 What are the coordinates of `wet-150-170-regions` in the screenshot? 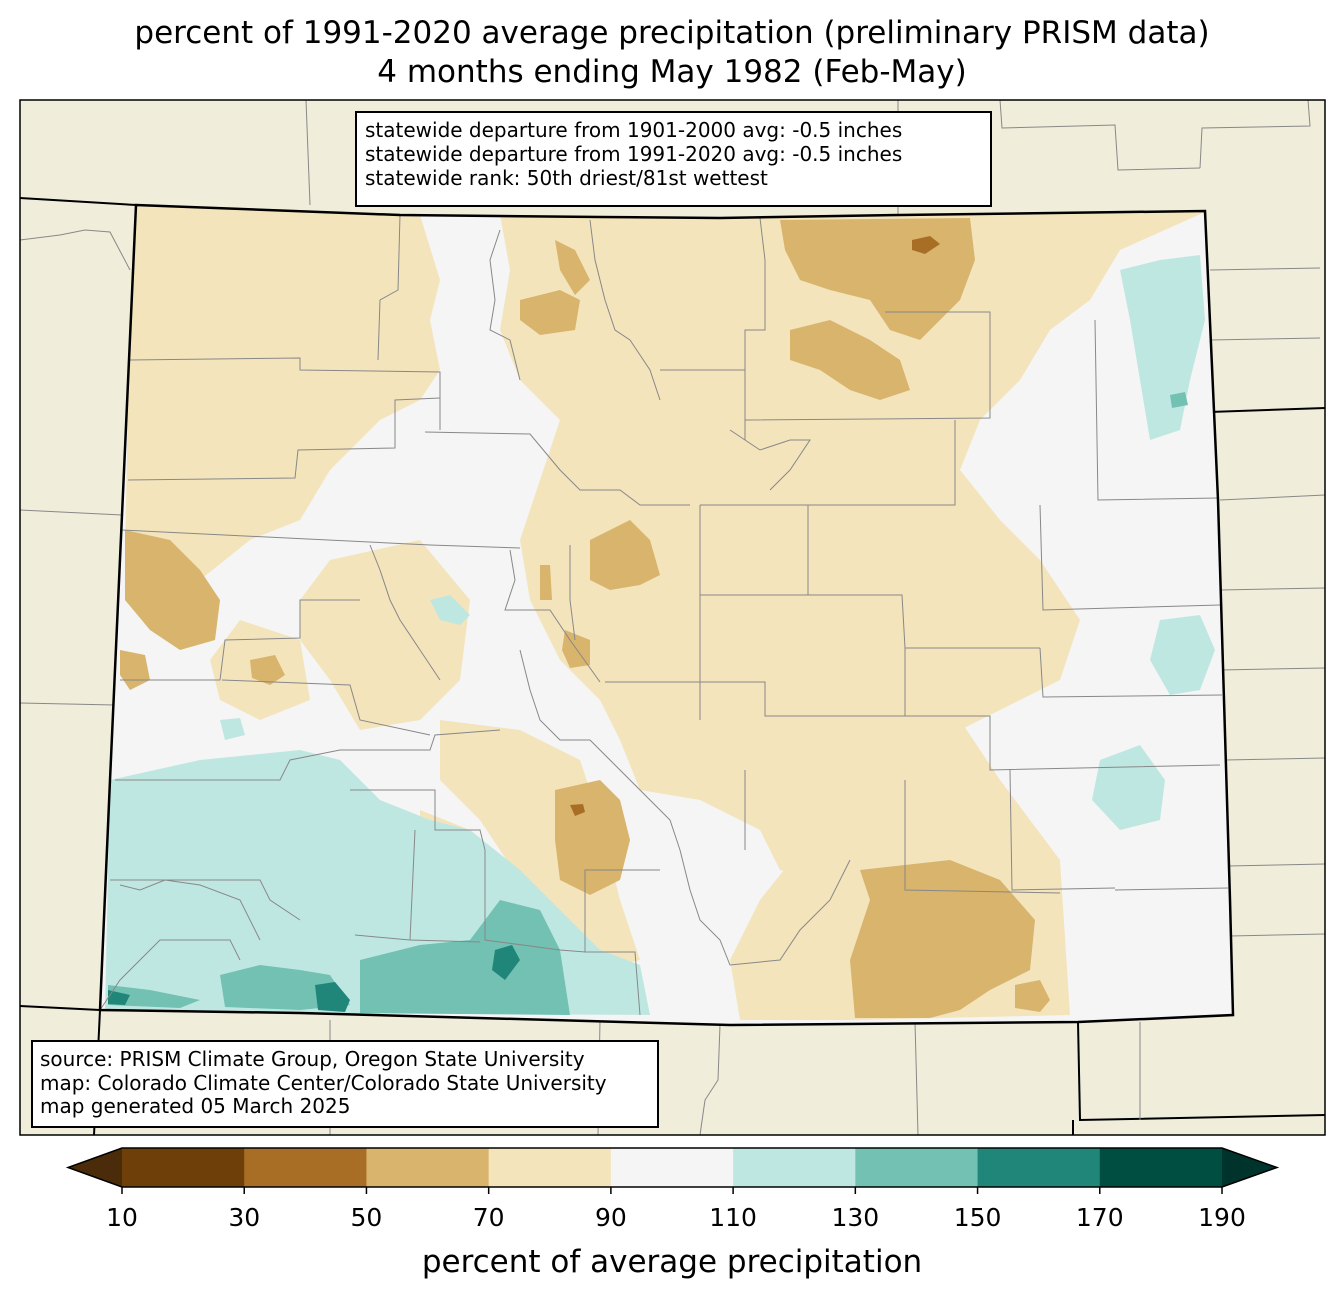 It's located at (314, 978).